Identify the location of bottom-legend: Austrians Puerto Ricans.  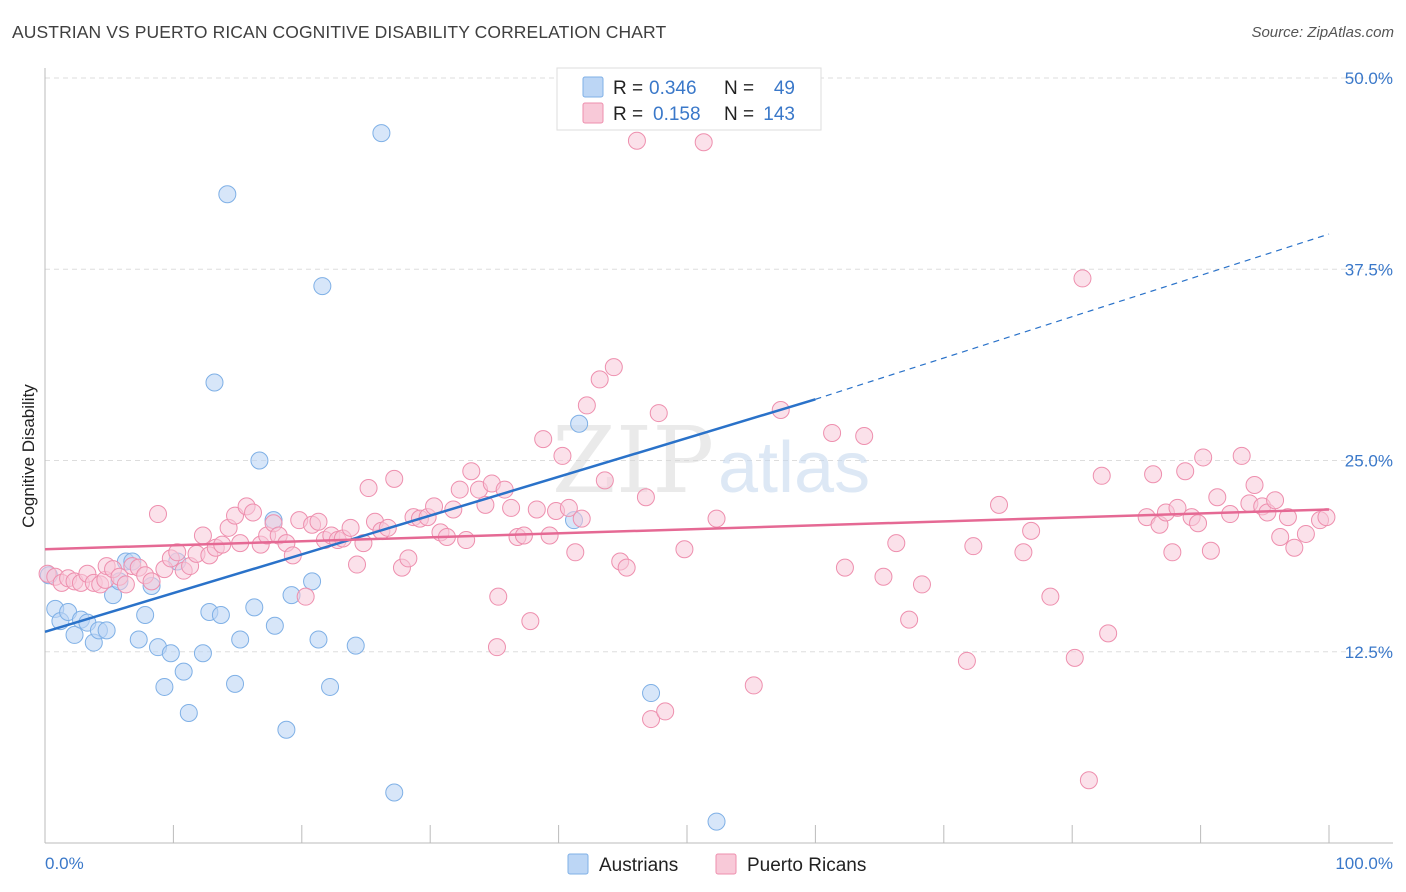
(716, 864).